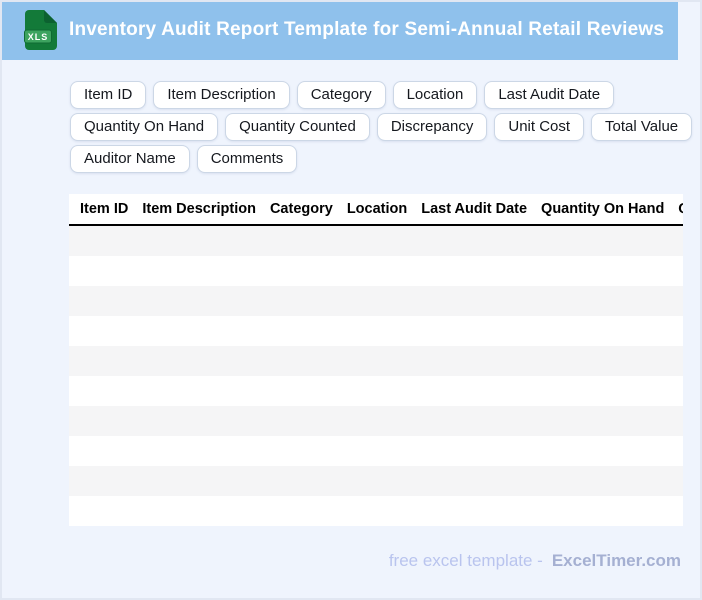  What do you see at coordinates (680, 209) in the screenshot?
I see `column-header-quantity-counted: Quantity Counted` at bounding box center [680, 209].